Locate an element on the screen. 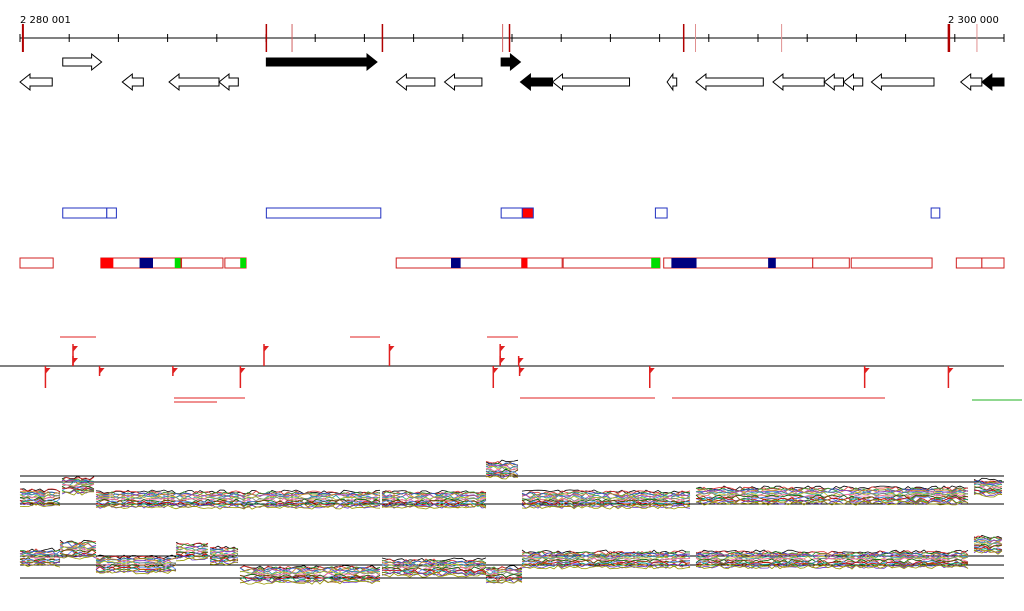 This screenshot has height=611, width=1024. ruler-marks is located at coordinates (499, 38).